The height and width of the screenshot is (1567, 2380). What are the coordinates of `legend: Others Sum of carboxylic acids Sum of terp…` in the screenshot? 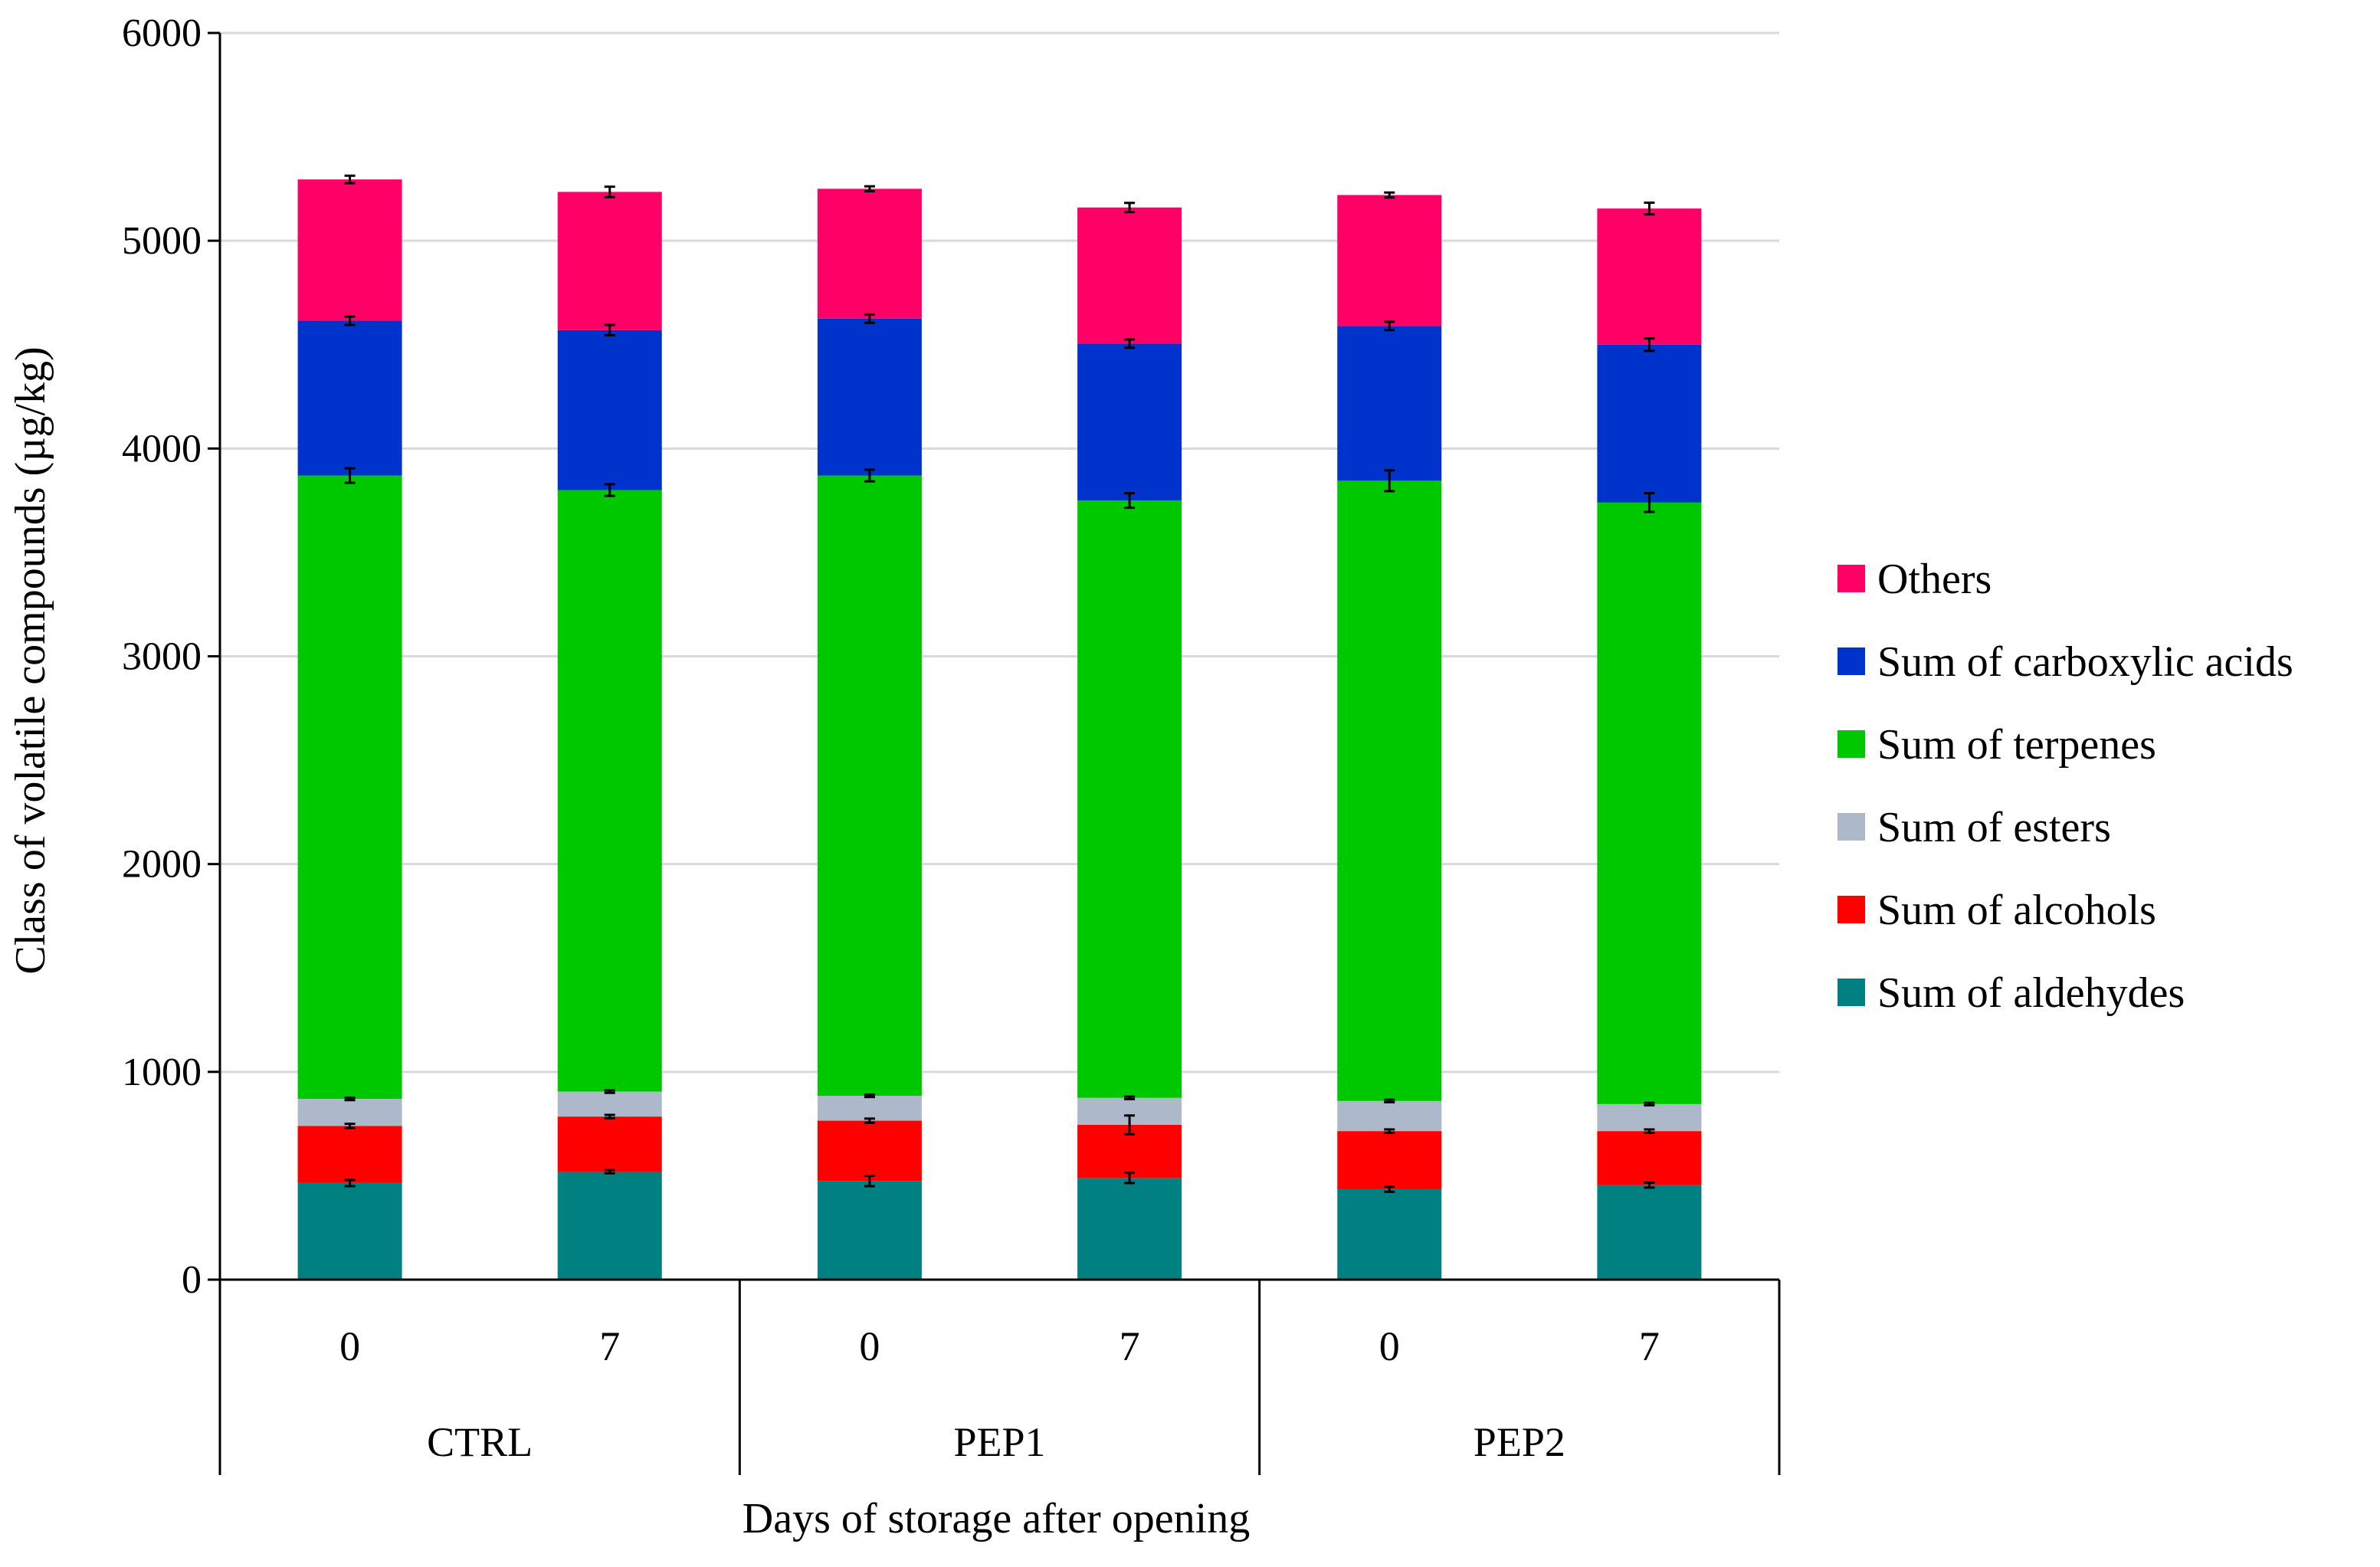 It's located at (2065, 786).